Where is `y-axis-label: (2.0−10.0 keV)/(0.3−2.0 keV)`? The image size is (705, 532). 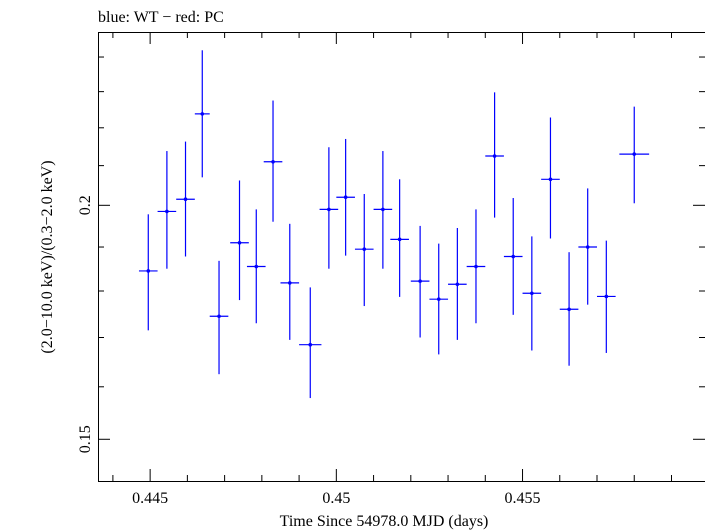 y-axis-label: (2.0−10.0 keV)/(0.3−2.0 keV) is located at coordinates (47, 256).